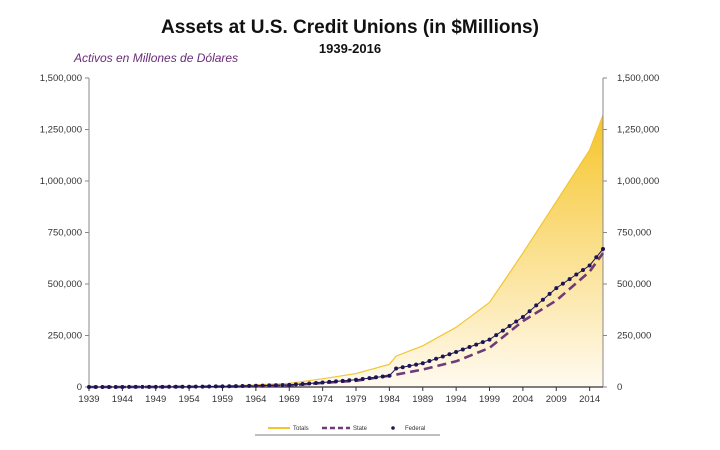  Describe the element at coordinates (556, 399) in the screenshot. I see `x-tick-label: 2009` at that location.